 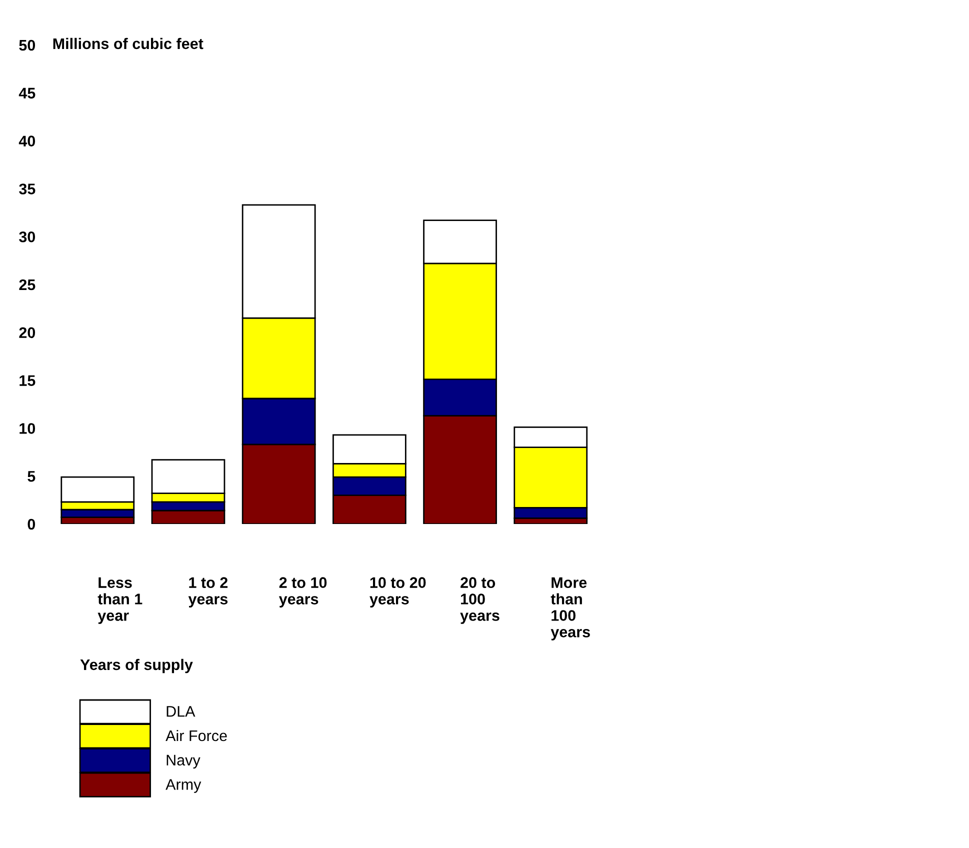 What do you see at coordinates (570, 608) in the screenshot?
I see `x-tick-label: More than 100 years` at bounding box center [570, 608].